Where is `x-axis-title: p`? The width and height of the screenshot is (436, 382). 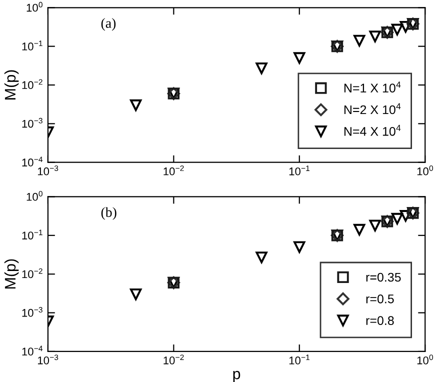
x-axis-title: p is located at coordinates (236, 376).